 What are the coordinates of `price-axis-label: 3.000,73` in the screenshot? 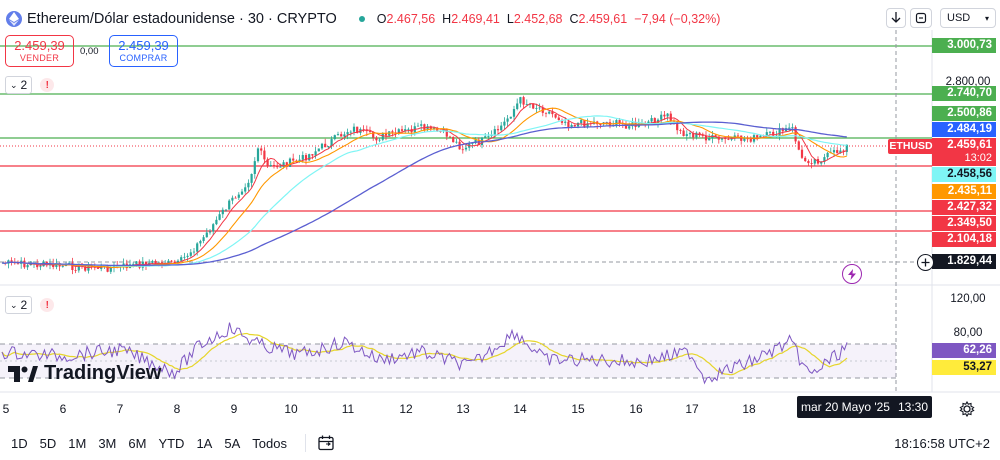 It's located at (964, 45).